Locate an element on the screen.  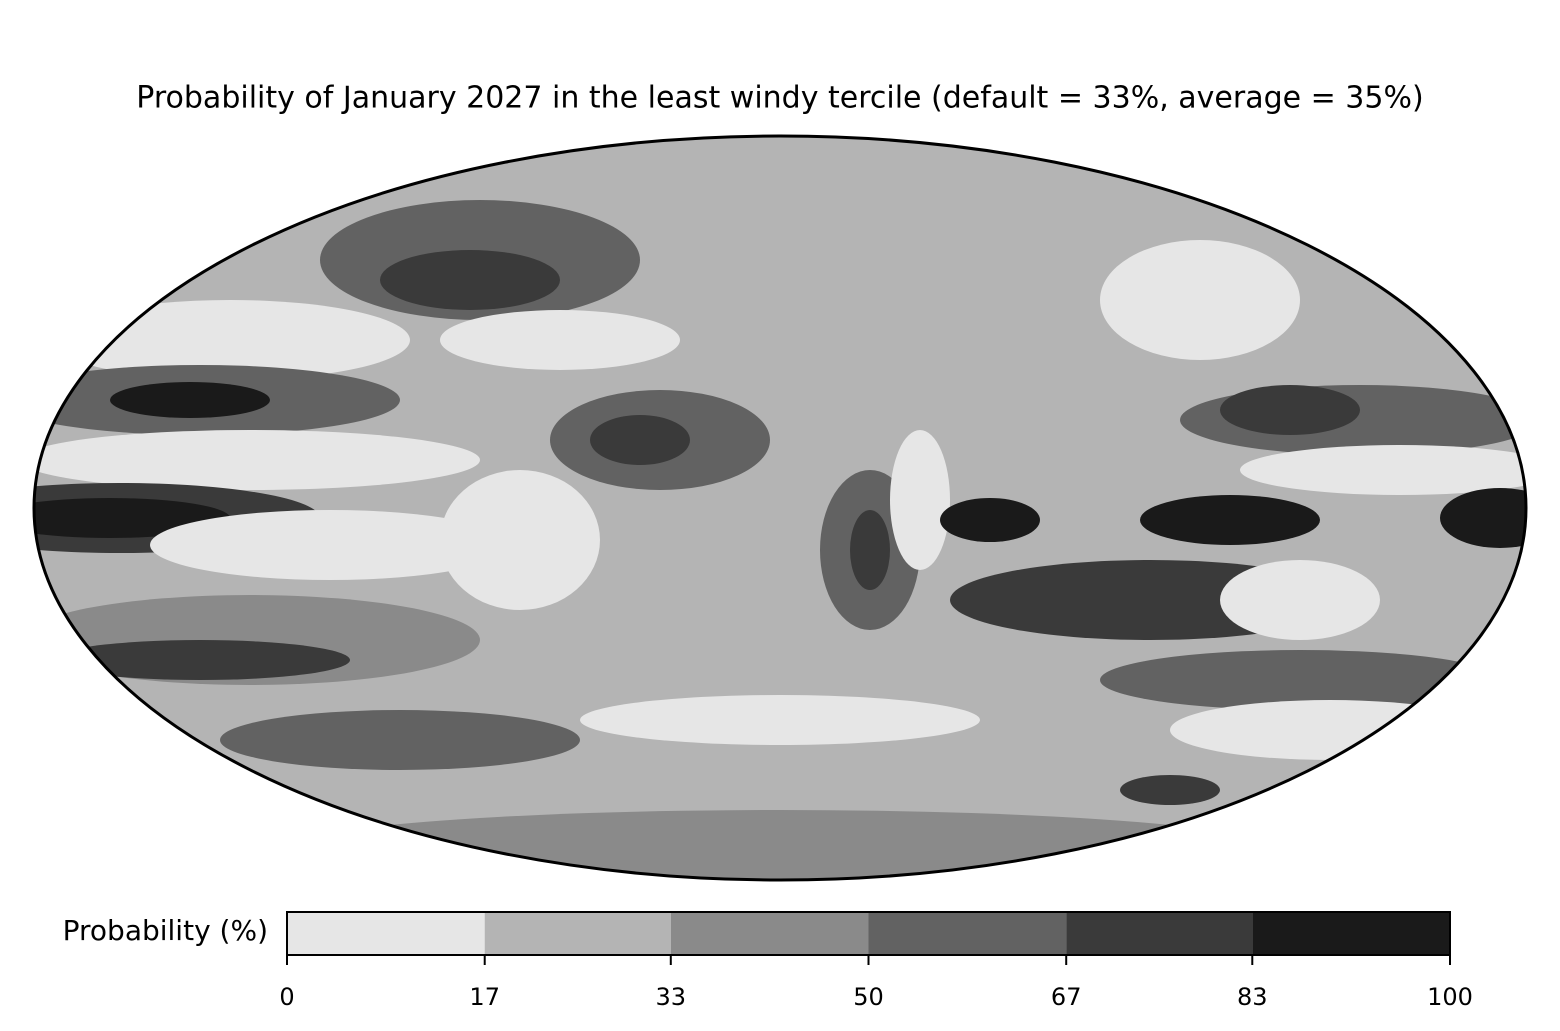
colorbar-tick-label: 67 is located at coordinates (1066, 997).